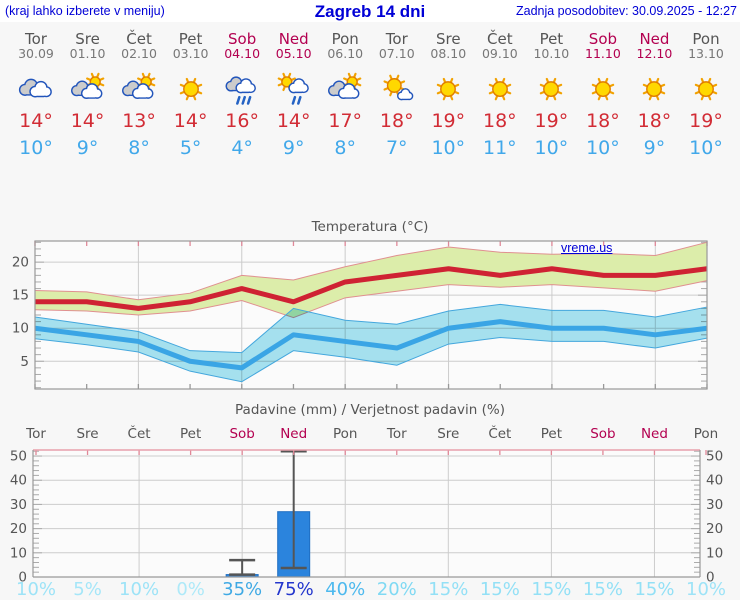 This screenshot has height=600, width=740. Describe the element at coordinates (24, 362) in the screenshot. I see `svg-text: 5` at that location.